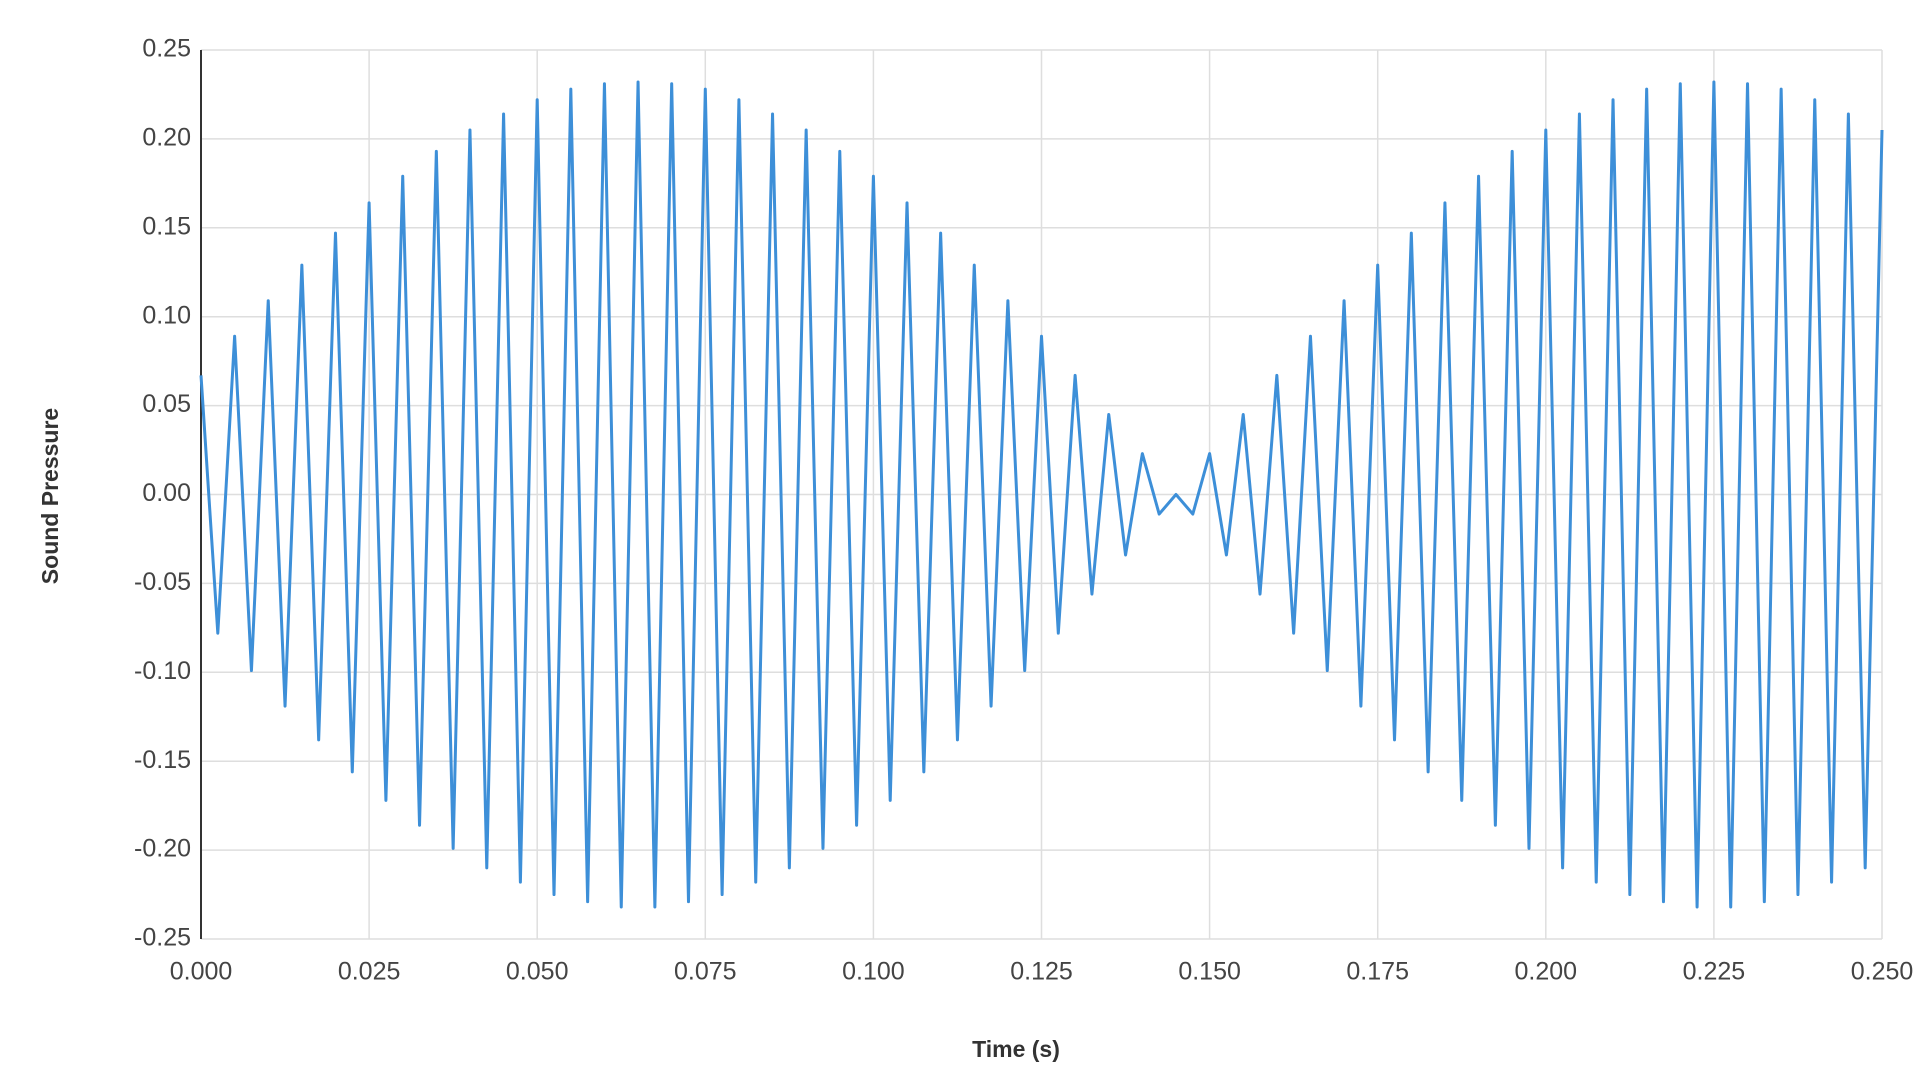 This screenshot has height=1092, width=1920. What do you see at coordinates (166, 315) in the screenshot?
I see `y-tick-label: 0.10` at bounding box center [166, 315].